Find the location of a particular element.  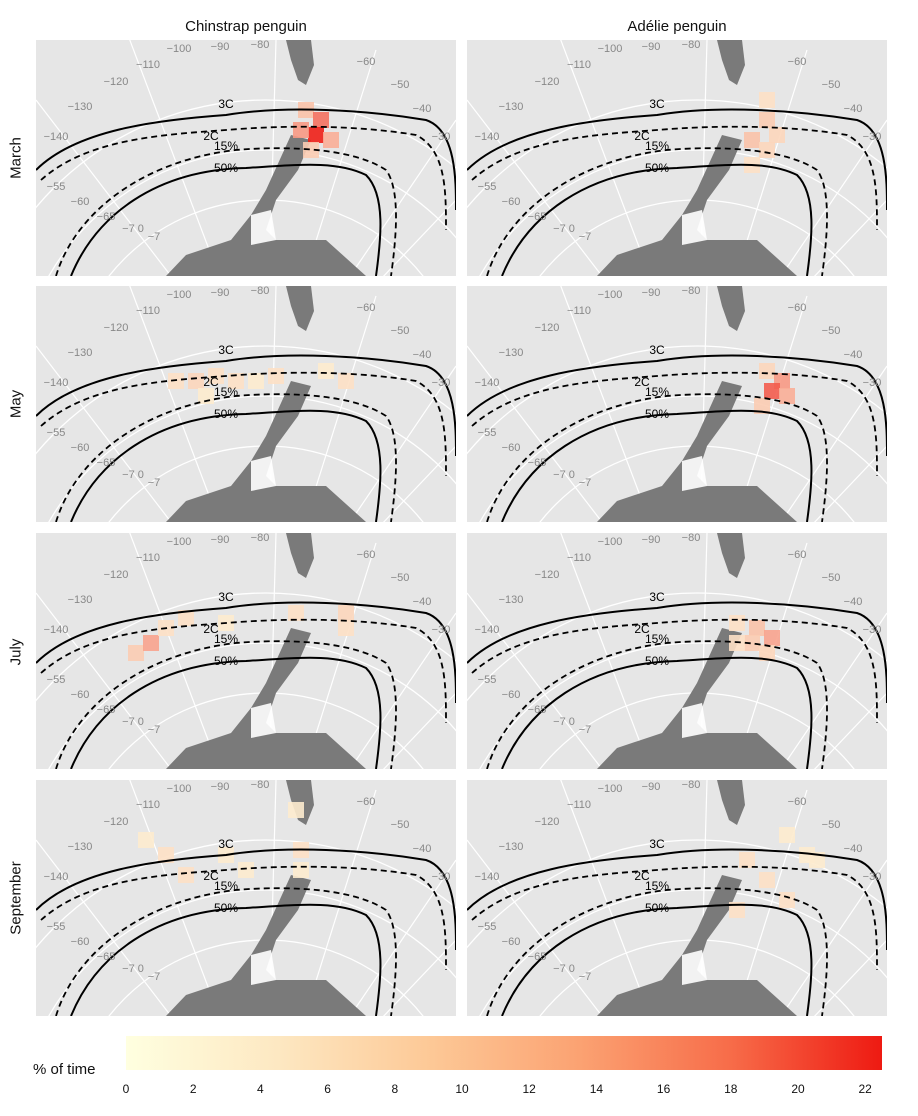

latitude-label: −60 is located at coordinates (511, 695).